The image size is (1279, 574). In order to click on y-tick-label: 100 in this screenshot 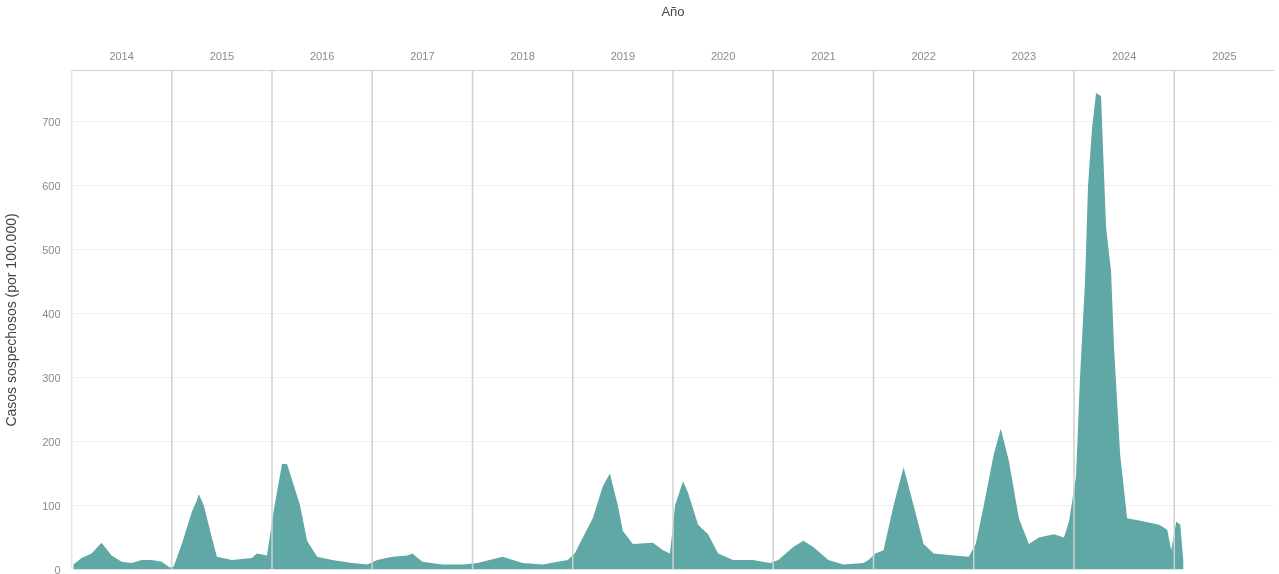, I will do `click(51, 505)`.